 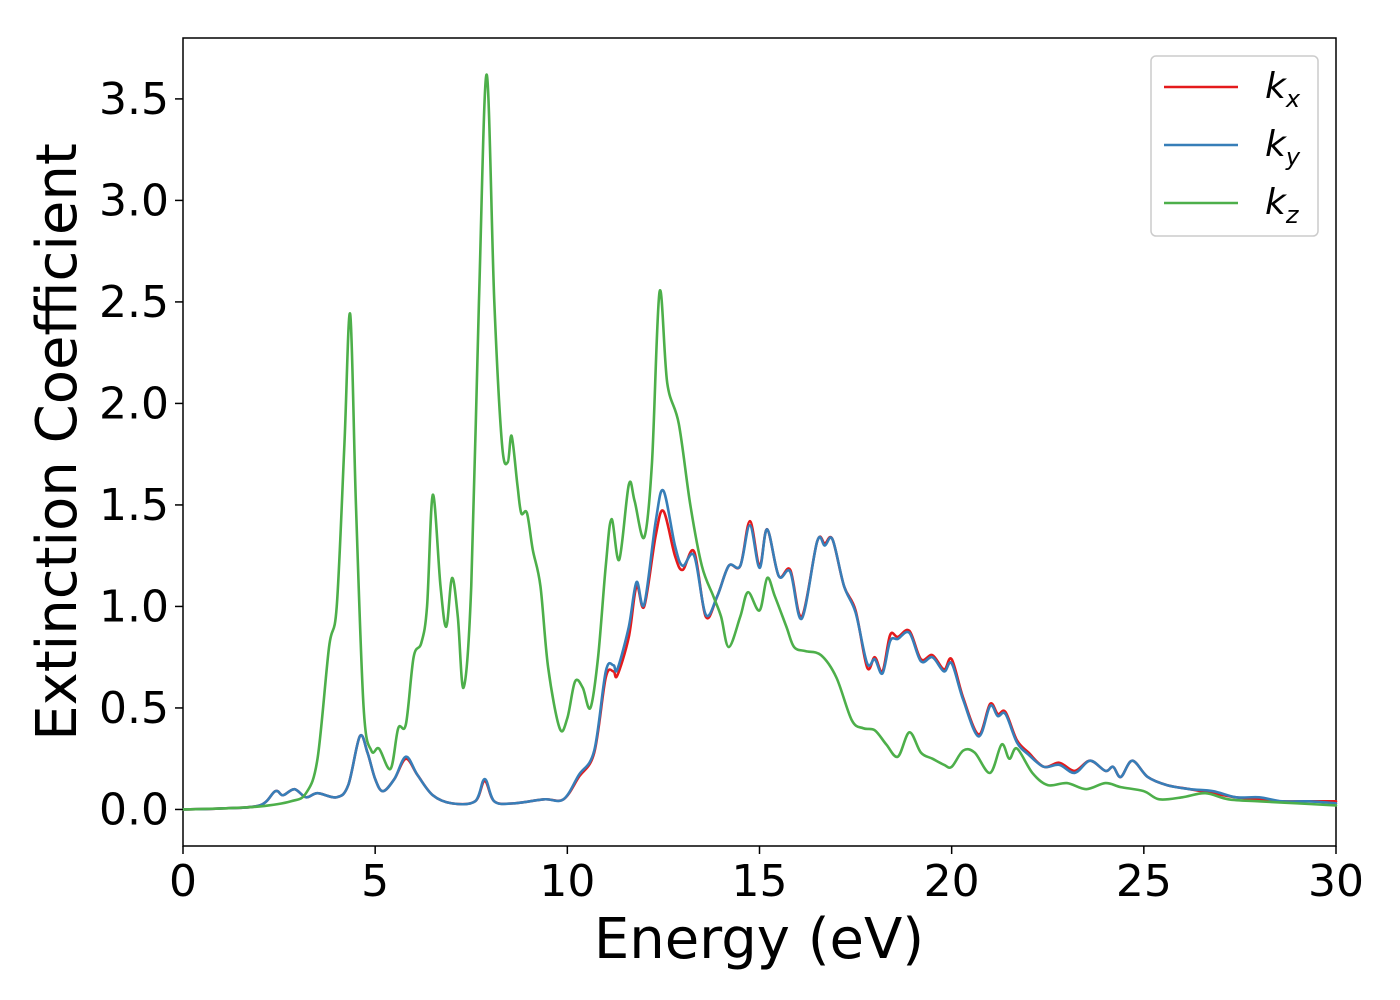 What do you see at coordinates (1144, 881) in the screenshot?
I see `x-tick-label: 25` at bounding box center [1144, 881].